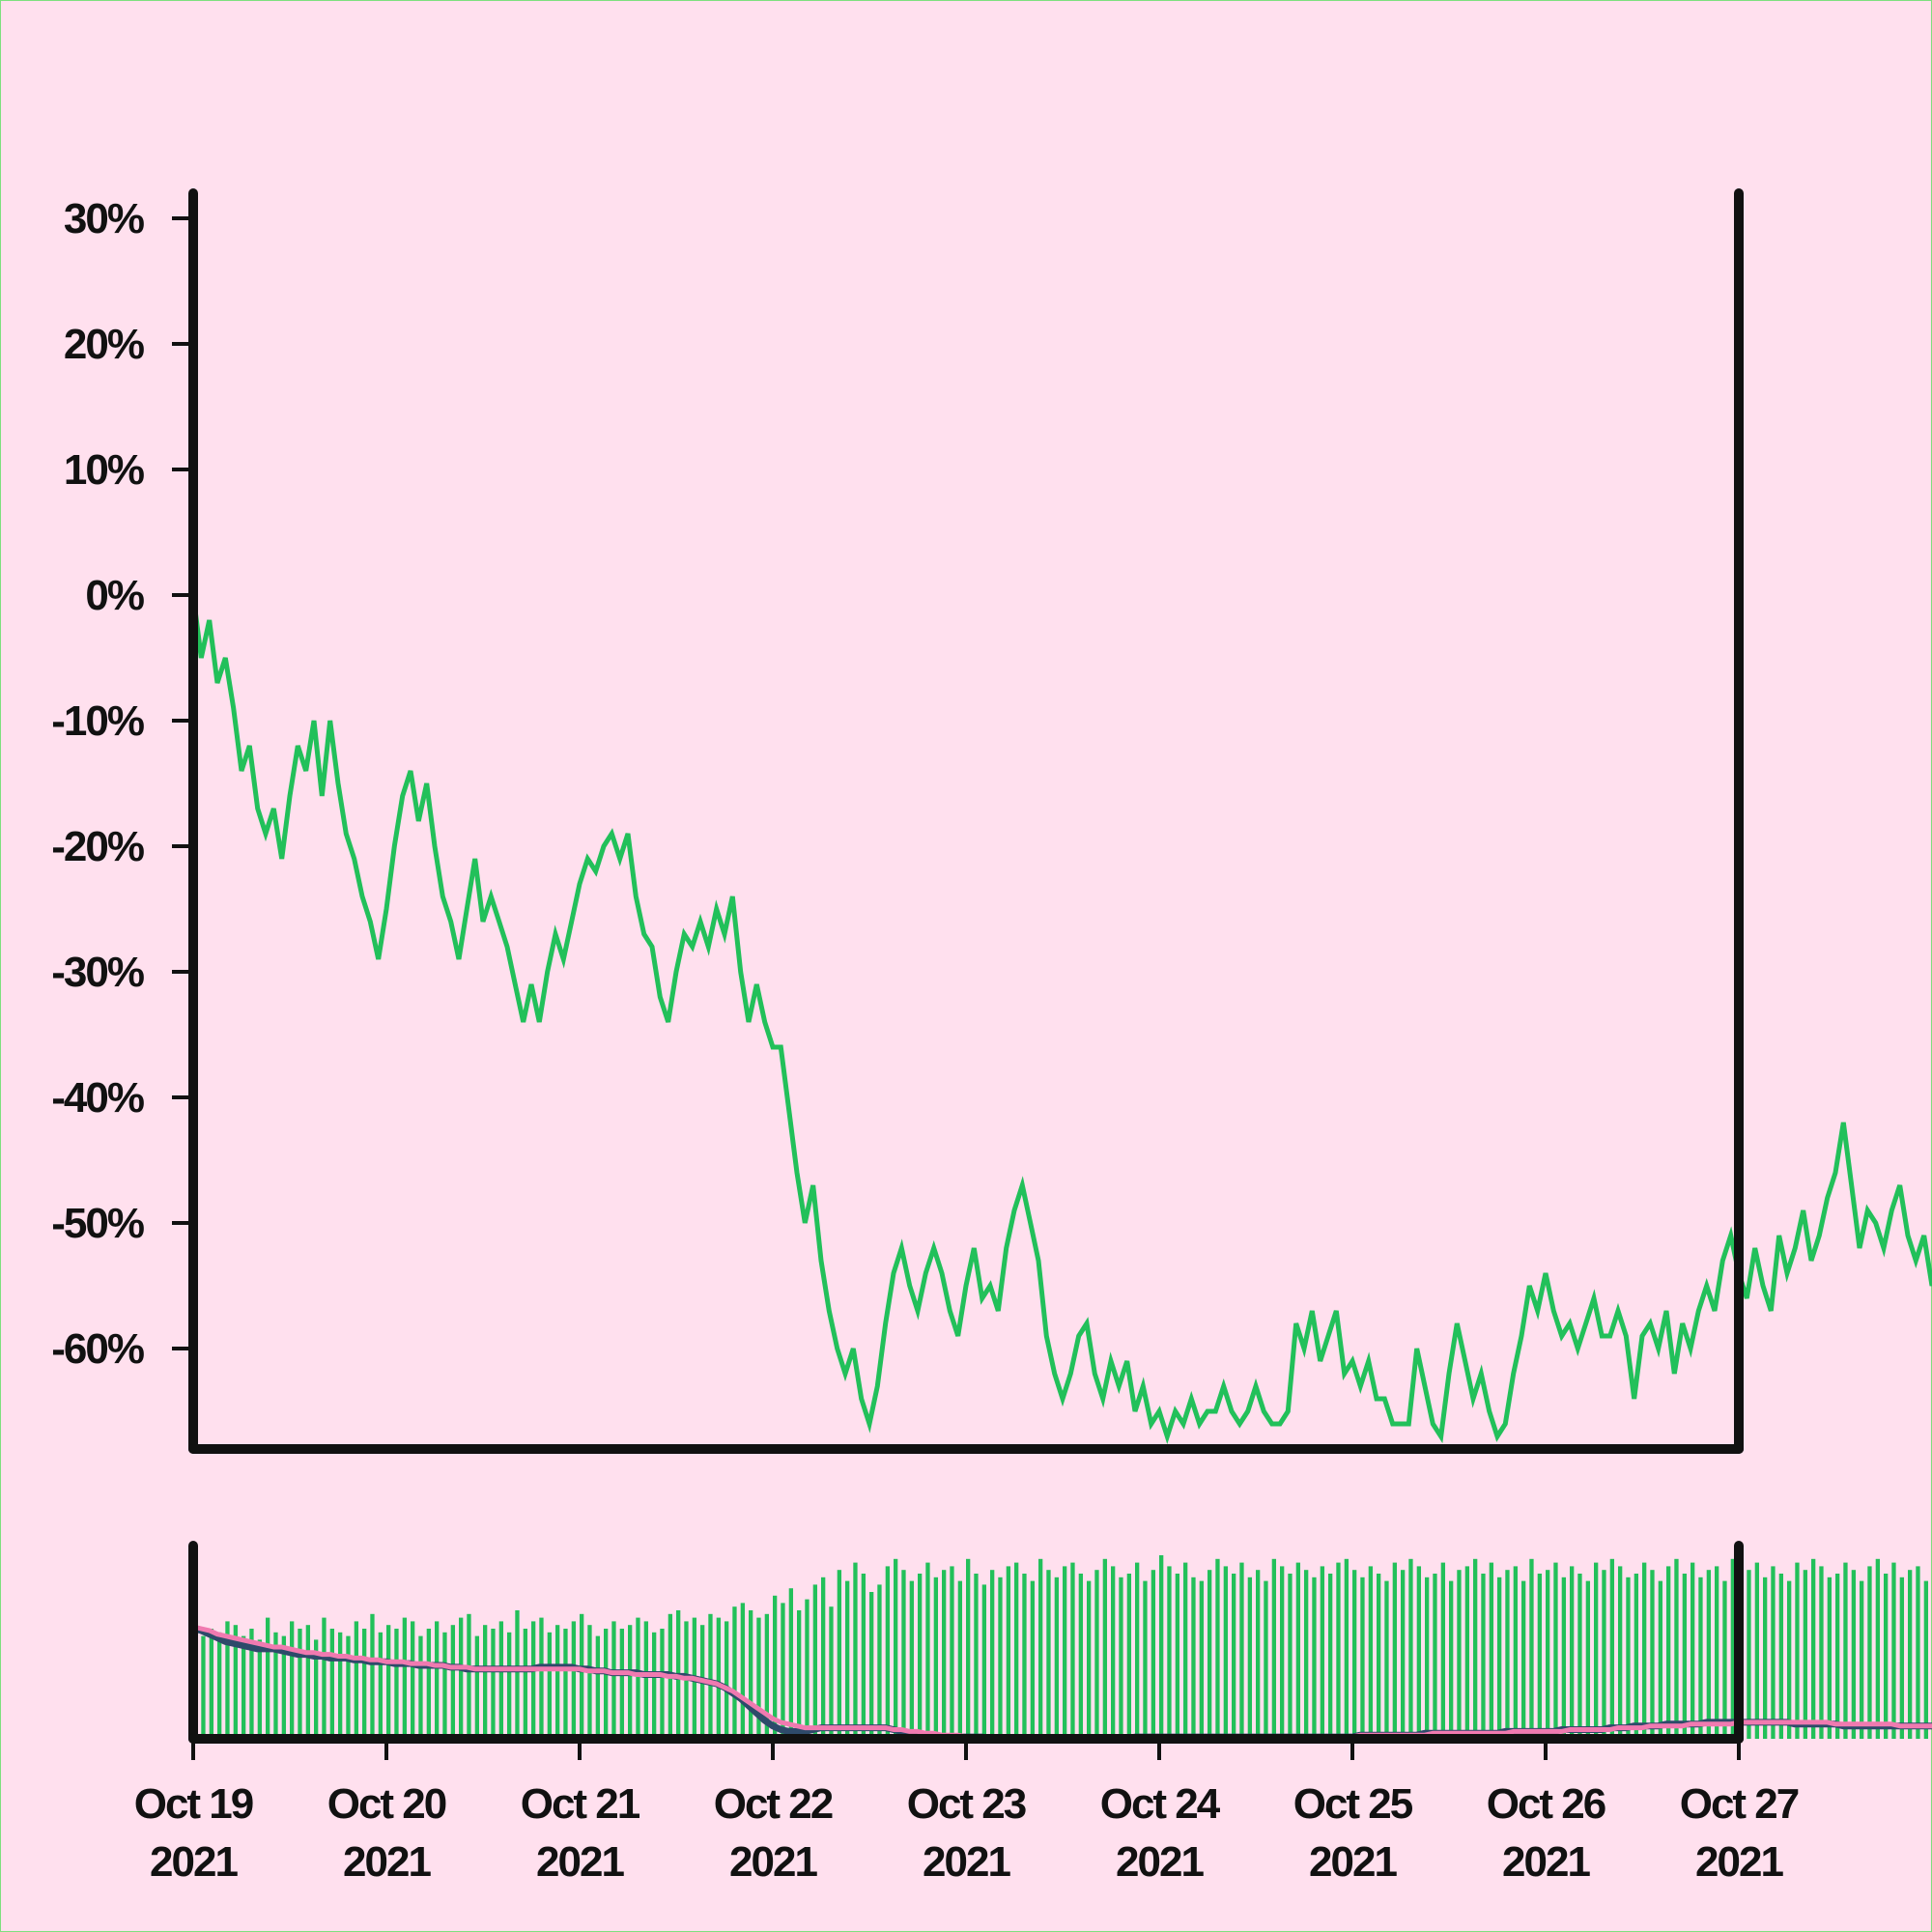  What do you see at coordinates (1353, 1804) in the screenshot?
I see `x-tick-label-date: Oct 25` at bounding box center [1353, 1804].